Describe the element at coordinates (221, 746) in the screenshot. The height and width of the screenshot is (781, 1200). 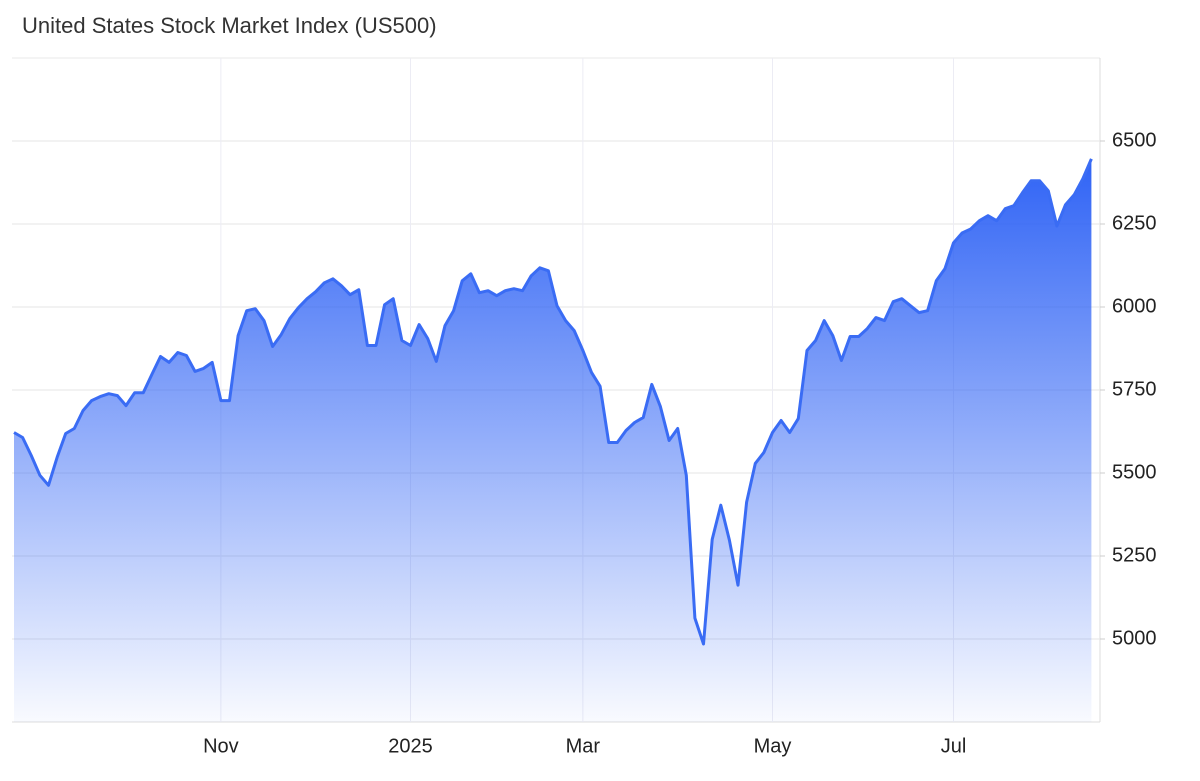
I see `x-tick-label: Nov` at that location.